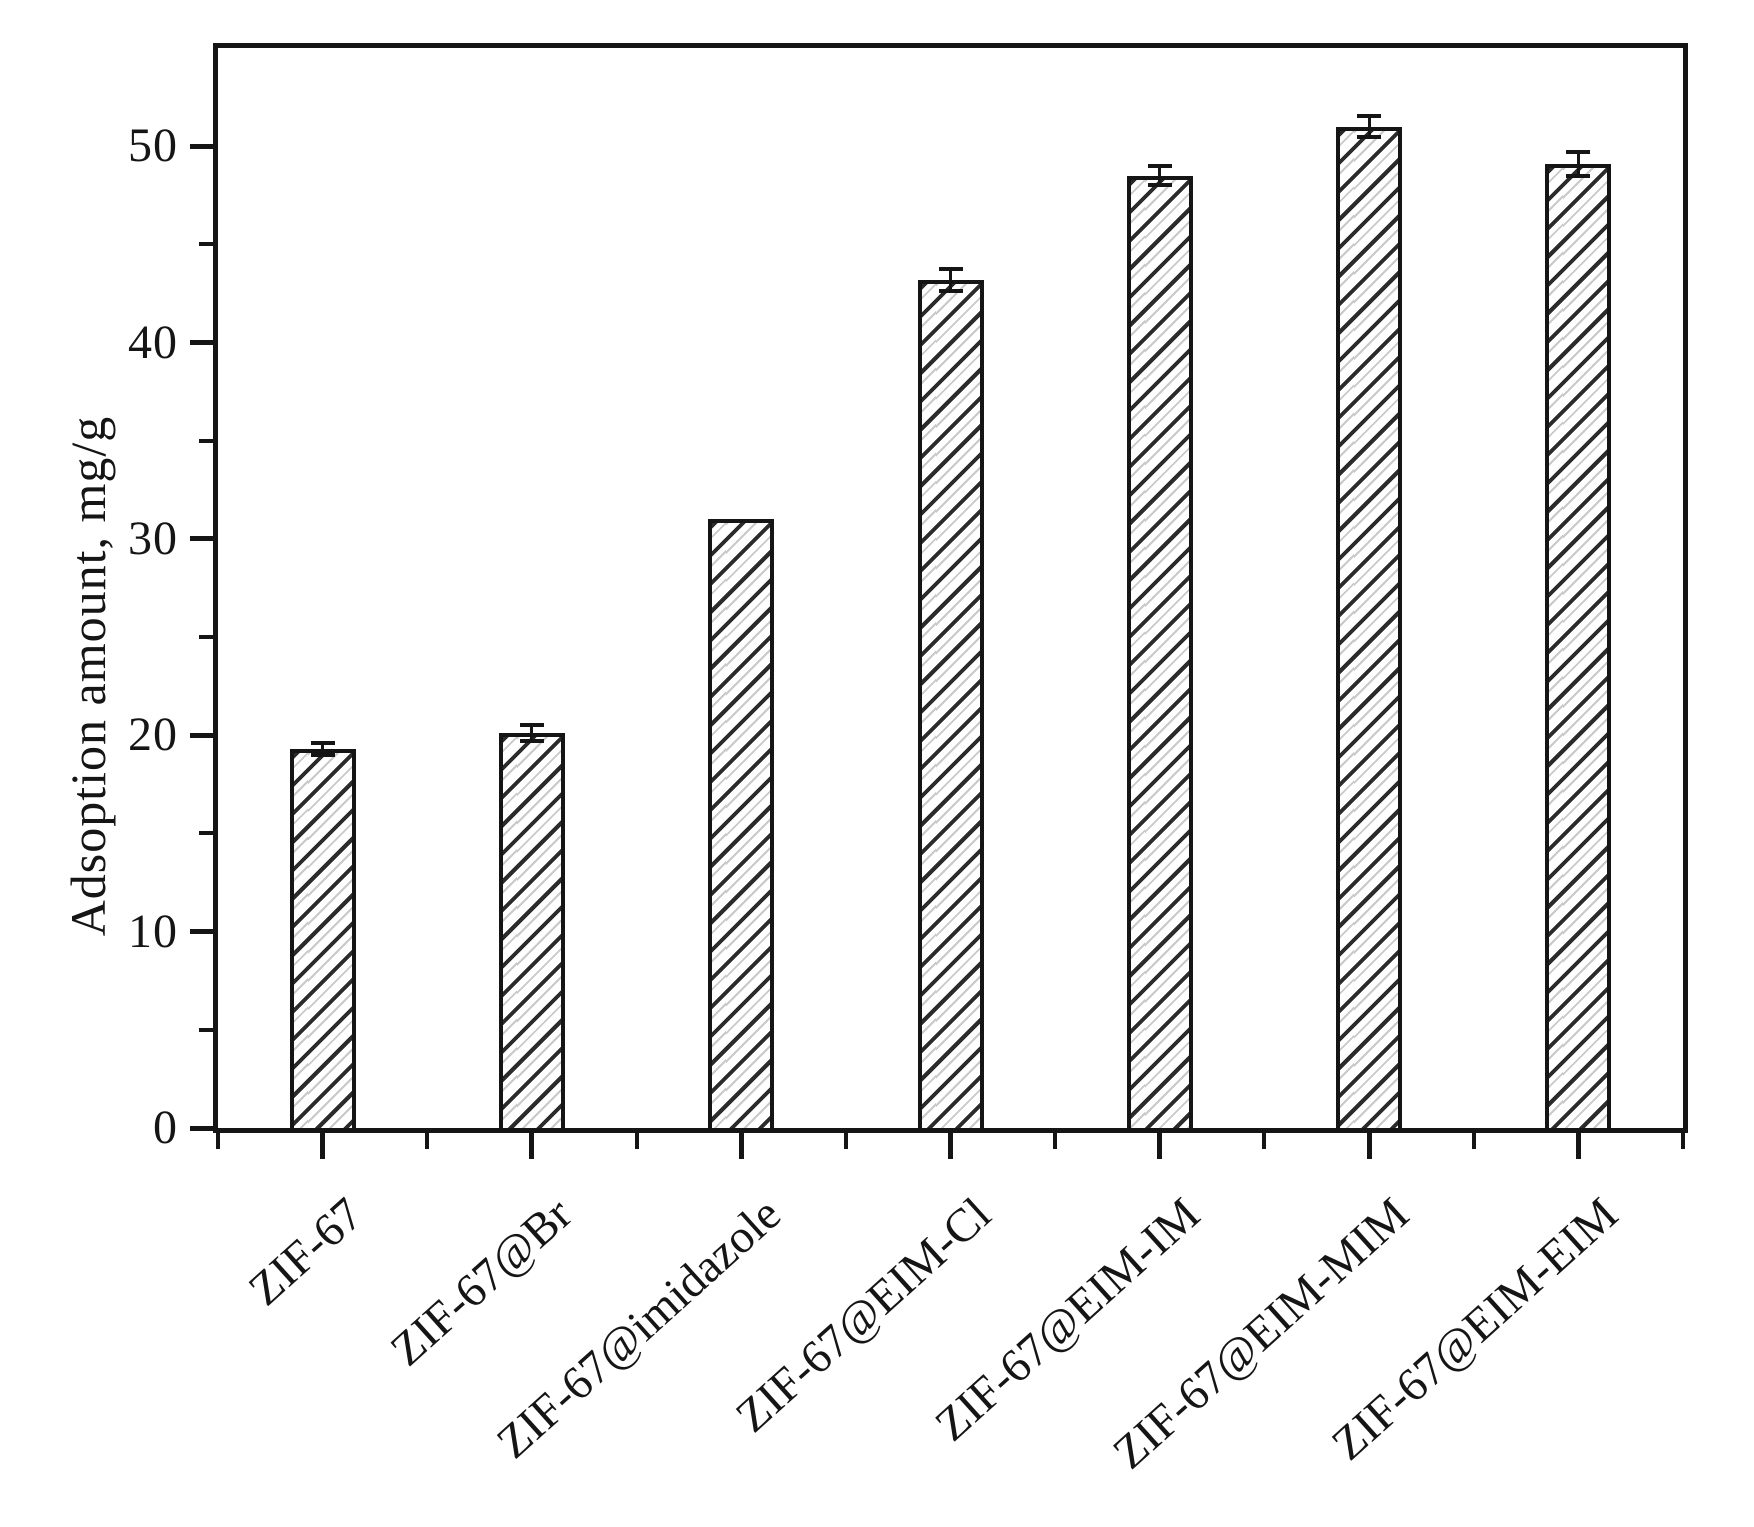 This screenshot has width=1754, height=1527. Describe the element at coordinates (153, 538) in the screenshot. I see `y-axis-tick-label: 30` at that location.